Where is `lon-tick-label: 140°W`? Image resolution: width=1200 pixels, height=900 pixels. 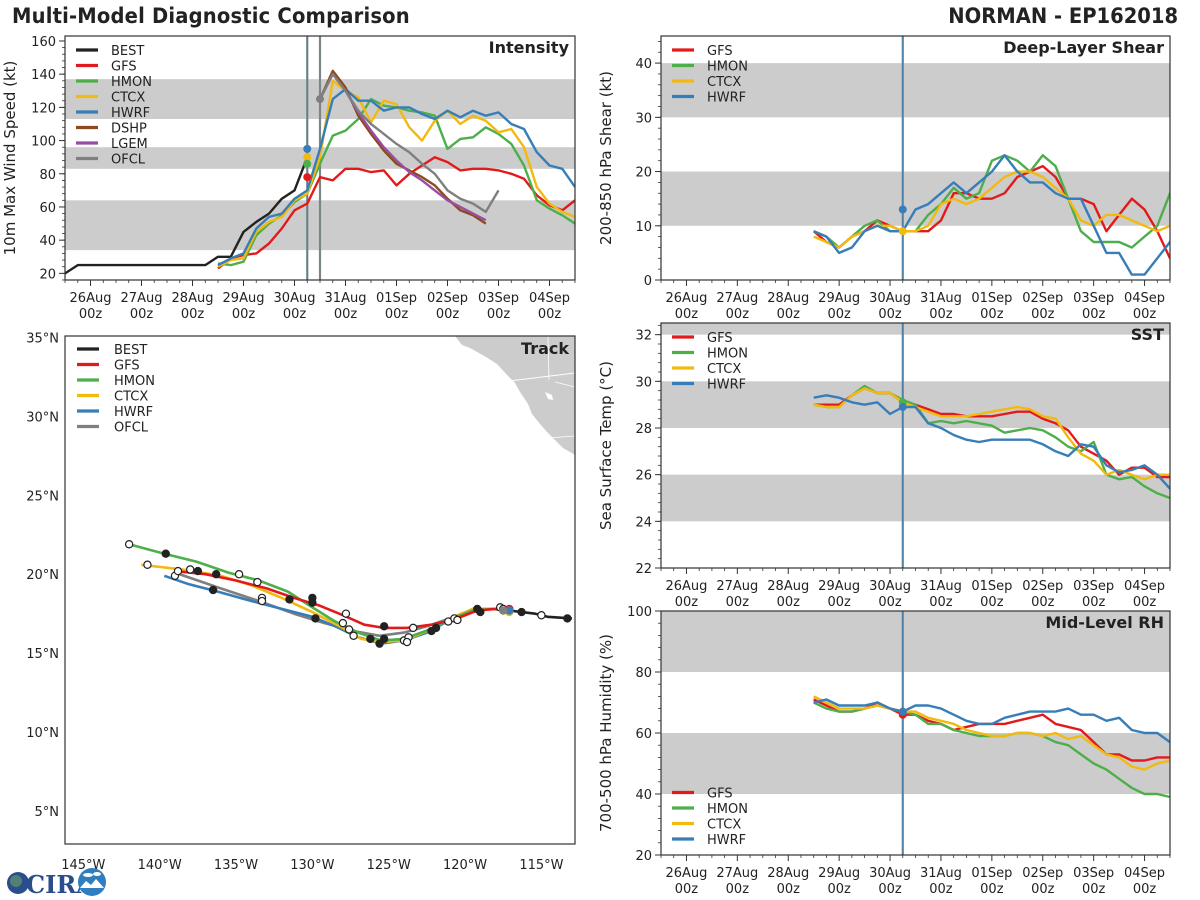
lon-tick-label: 140°W is located at coordinates (160, 865).